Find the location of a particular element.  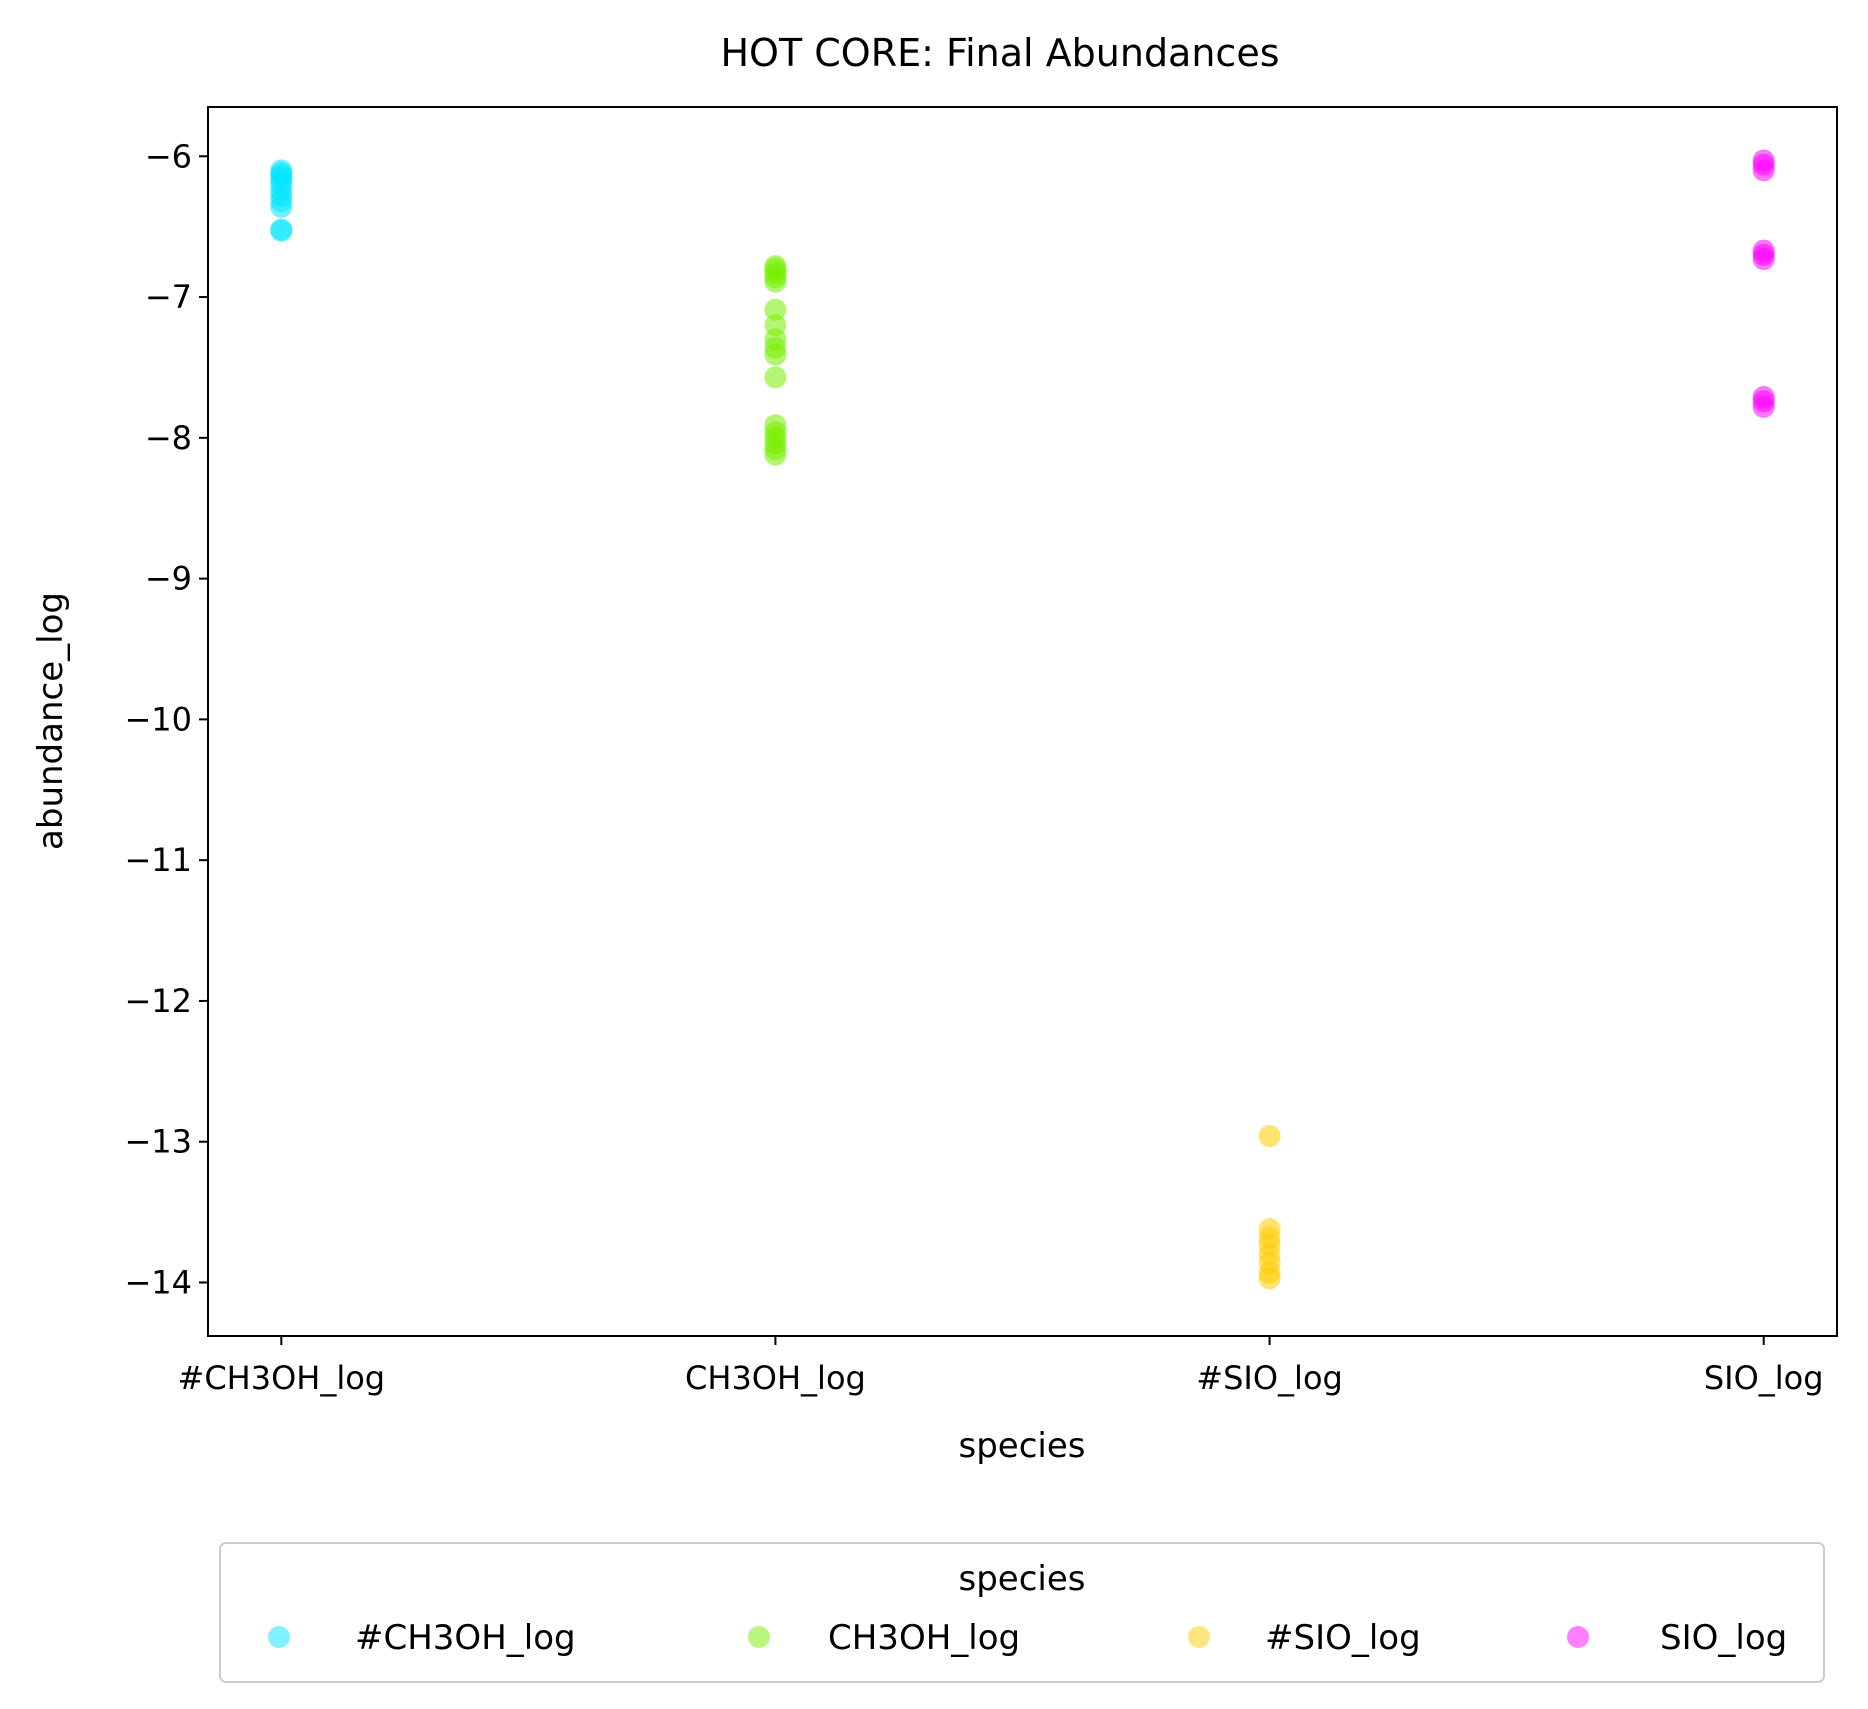

legend-label-ch3oh-log: CH3OH_log is located at coordinates (924, 1638).